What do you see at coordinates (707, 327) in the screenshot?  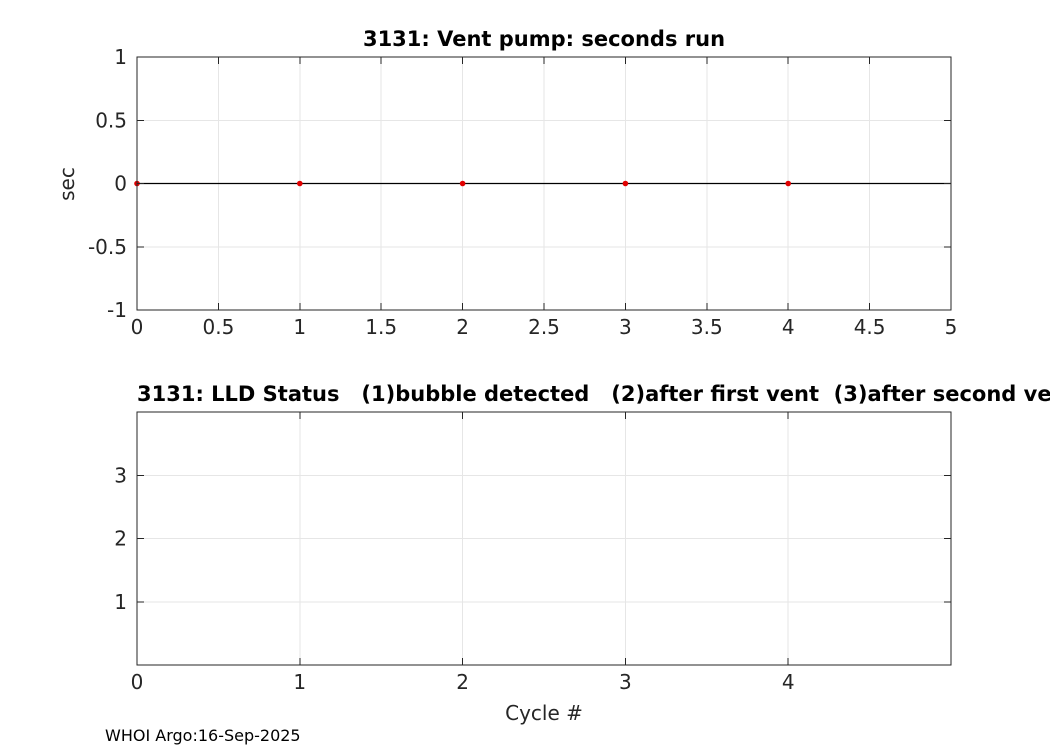 I see `x-tick-label: 3.5` at bounding box center [707, 327].